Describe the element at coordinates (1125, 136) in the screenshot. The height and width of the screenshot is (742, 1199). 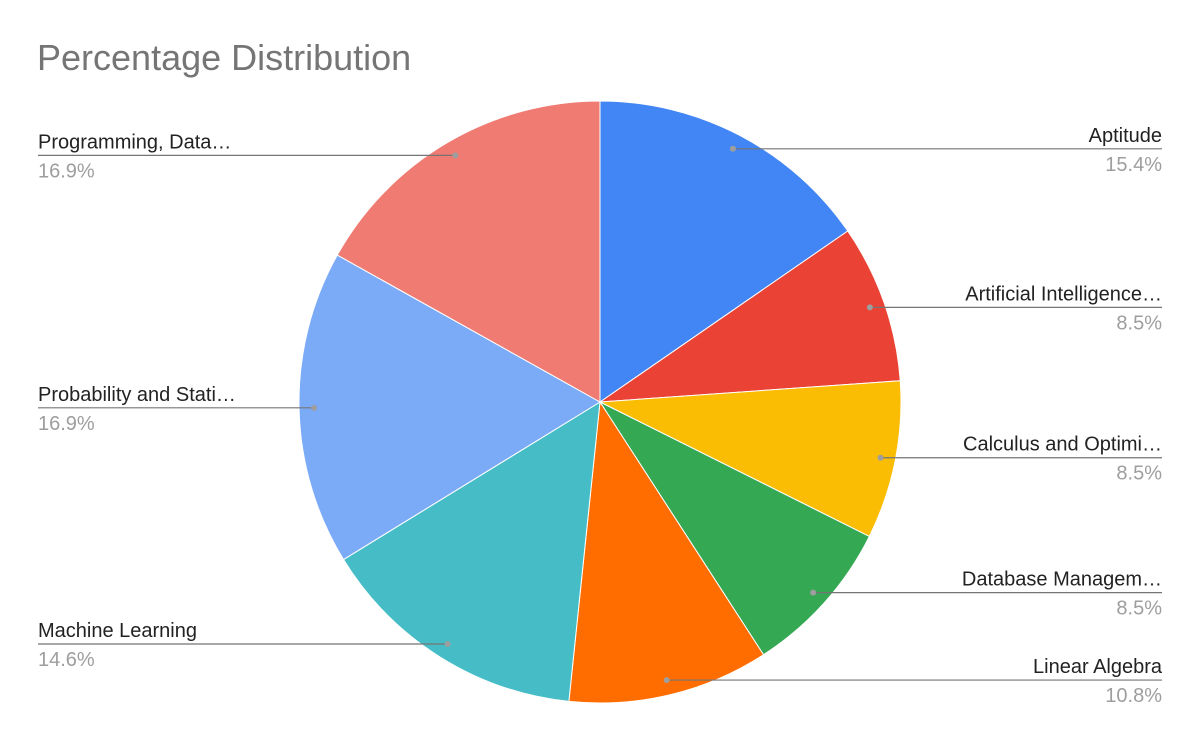
I see `slice-label: Aptitude` at that location.